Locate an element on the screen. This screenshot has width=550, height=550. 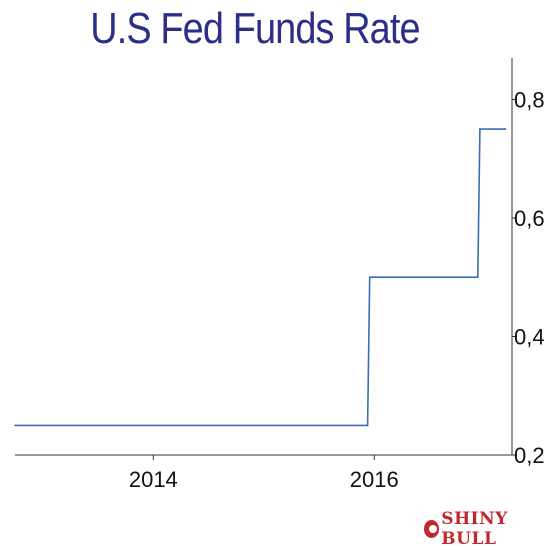
y-tick-label: 0,2 is located at coordinates (529, 455).